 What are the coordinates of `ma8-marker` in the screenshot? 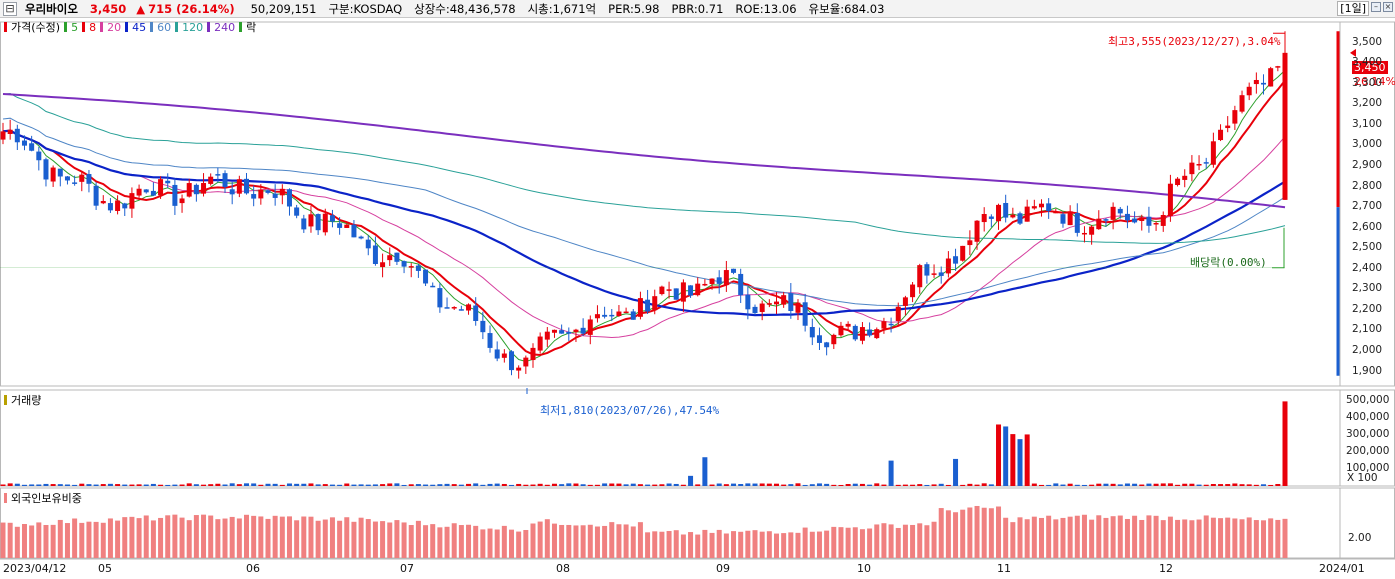 It's located at (84, 27).